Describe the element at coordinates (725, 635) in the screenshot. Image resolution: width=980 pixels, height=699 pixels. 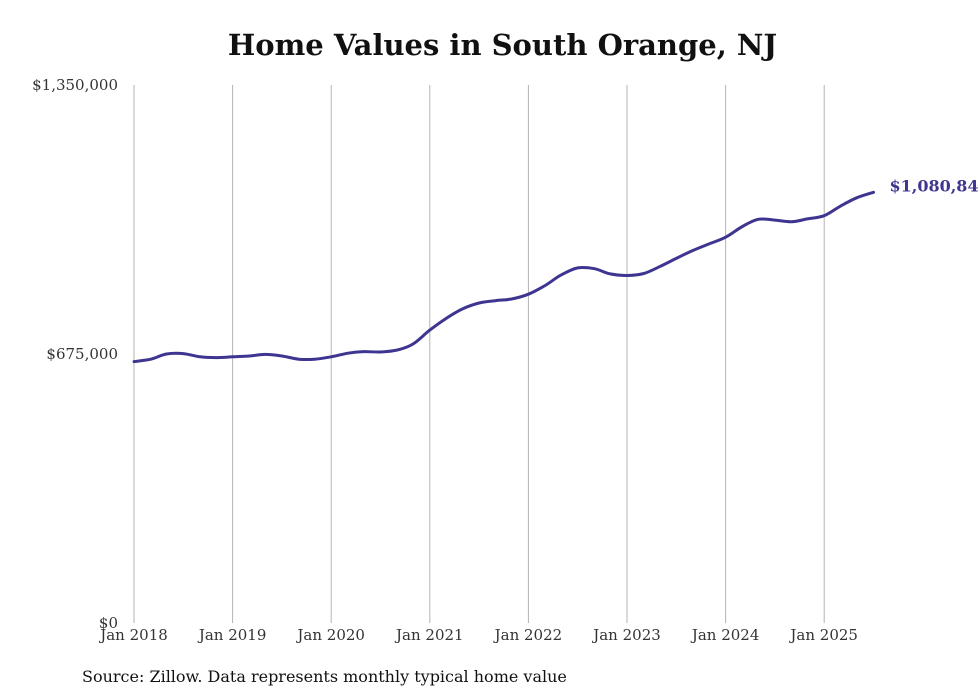
I see `x-tick-label: Jan 2024` at that location.